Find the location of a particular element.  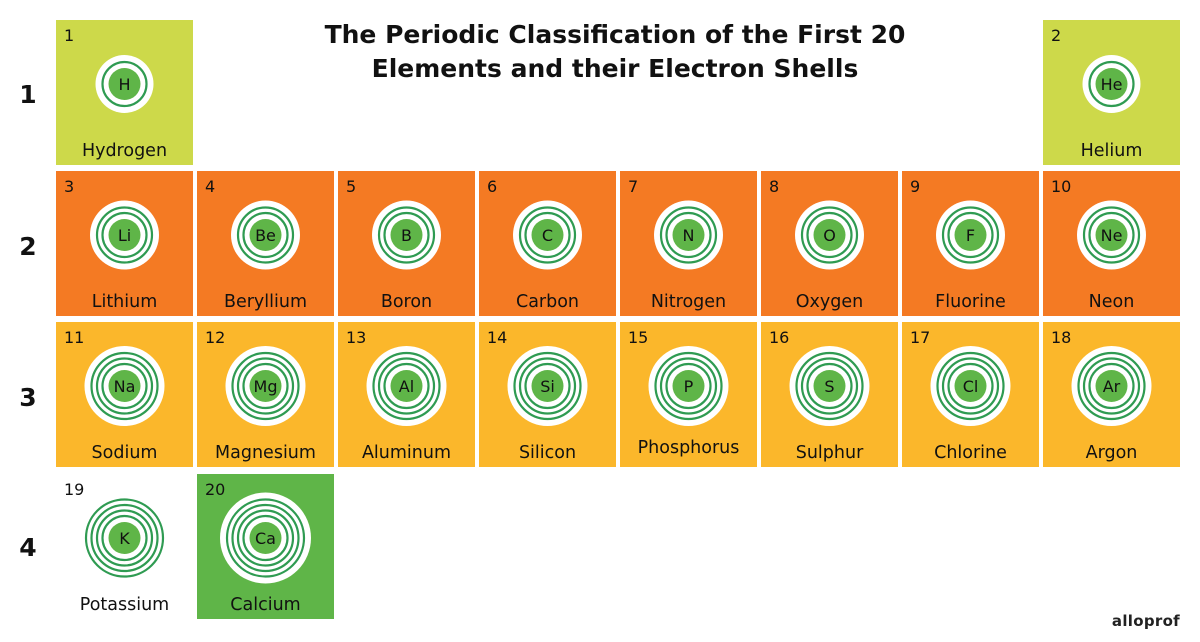

element-name: Argon is located at coordinates (1111, 453).